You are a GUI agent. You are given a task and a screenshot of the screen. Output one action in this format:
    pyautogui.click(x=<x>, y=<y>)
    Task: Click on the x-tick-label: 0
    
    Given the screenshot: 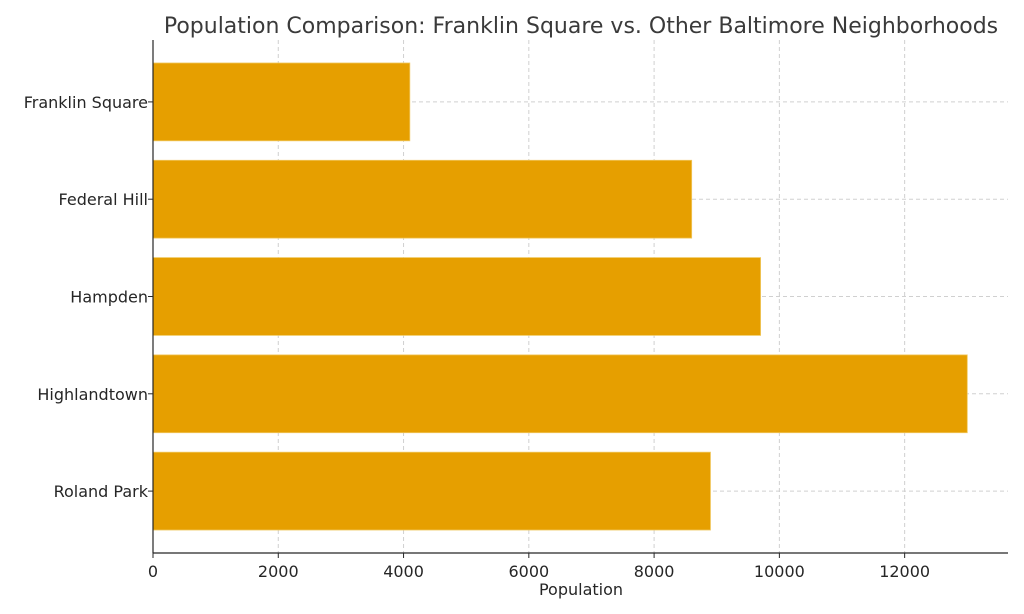 What is the action you would take?
    pyautogui.click(x=153, y=571)
    